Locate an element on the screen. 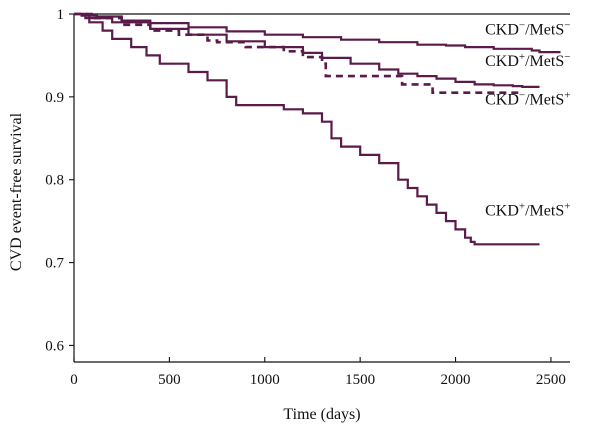 The width and height of the screenshot is (593, 436). x-tick-label: 500 is located at coordinates (169, 380).